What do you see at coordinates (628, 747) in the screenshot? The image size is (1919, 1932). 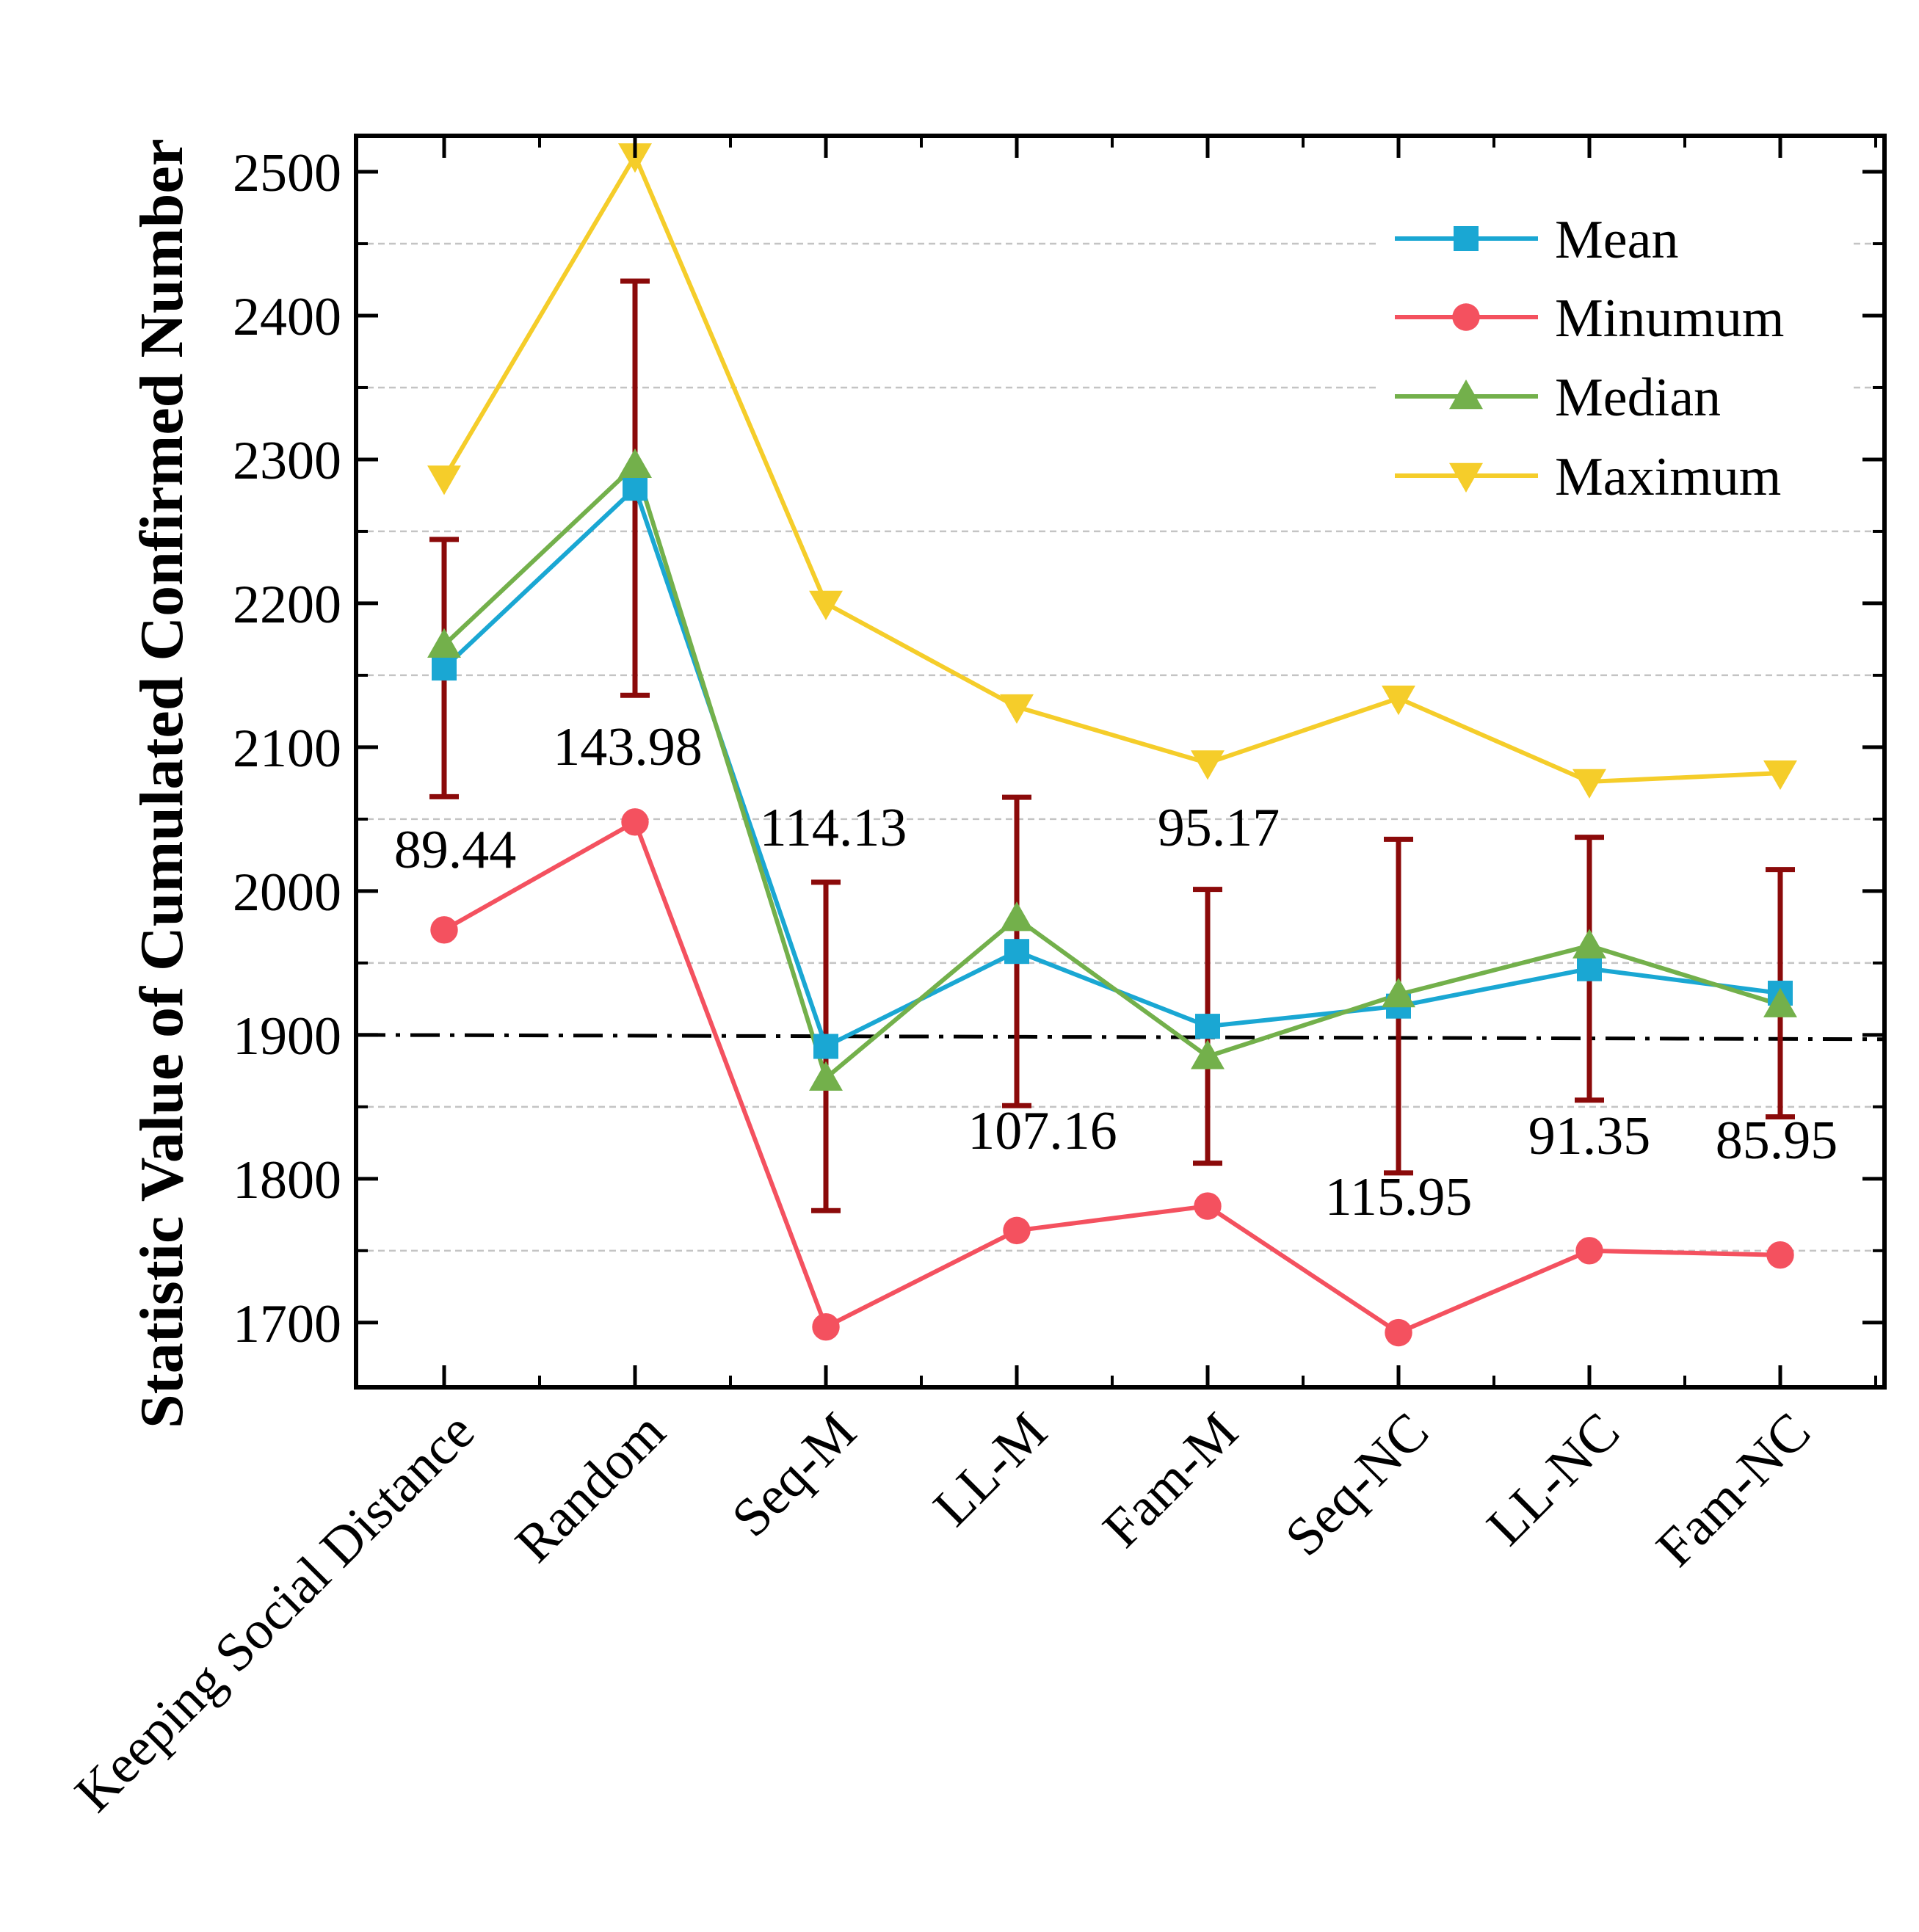 I see `std-label: 143.98` at bounding box center [628, 747].